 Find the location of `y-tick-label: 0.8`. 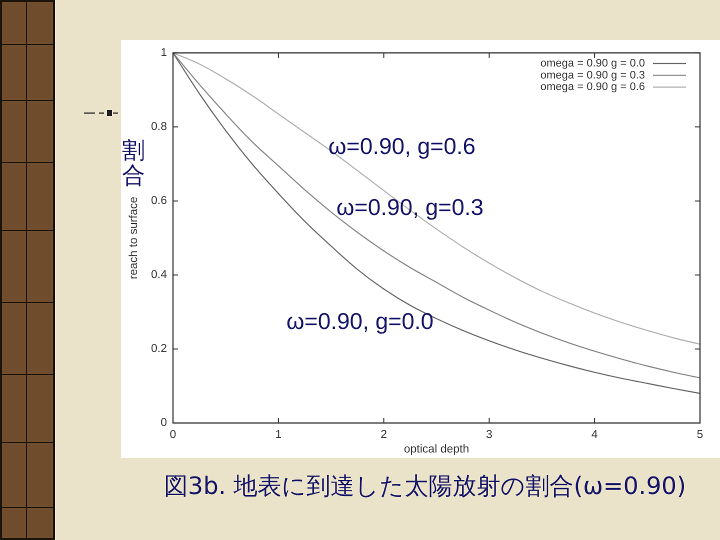

y-tick-label: 0.8 is located at coordinates (159, 127).